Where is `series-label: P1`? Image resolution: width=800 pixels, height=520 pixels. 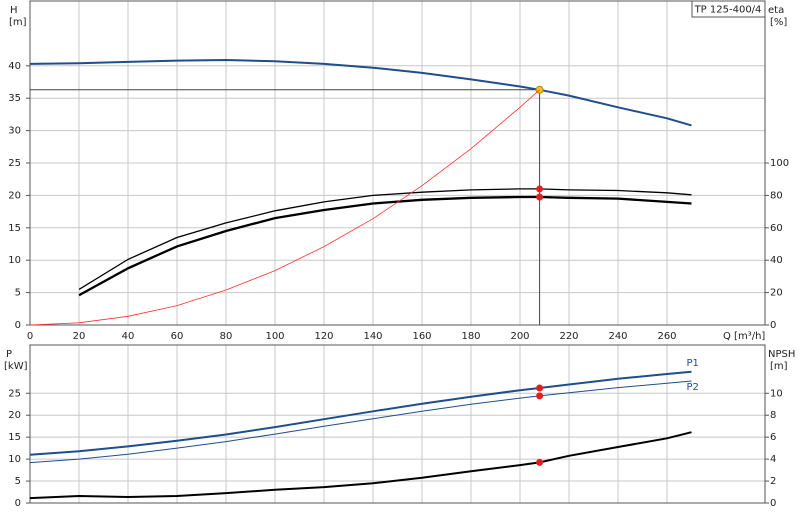
series-label: P1 is located at coordinates (693, 363).